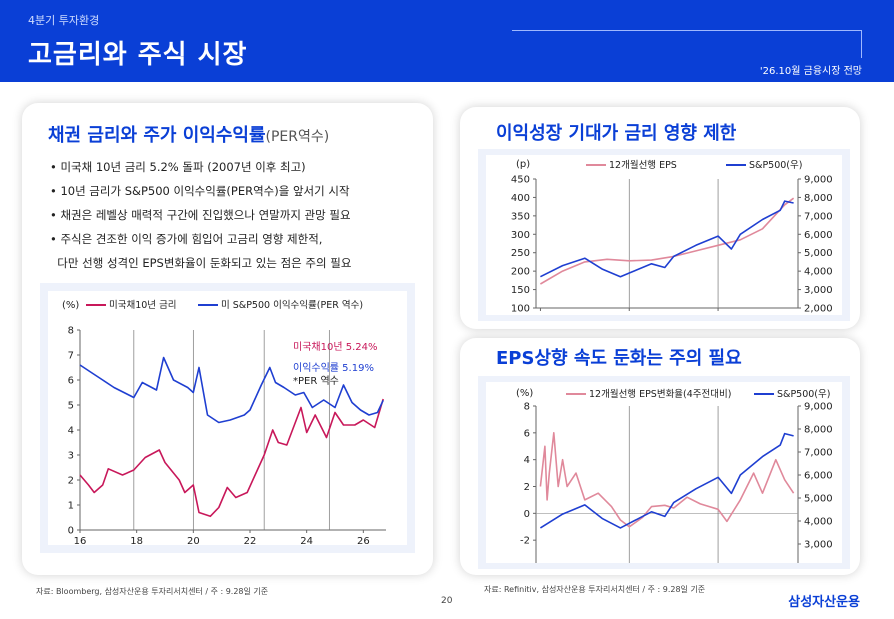  What do you see at coordinates (525, 563) in the screenshot?
I see `y-tick-label: -4` at bounding box center [525, 563].